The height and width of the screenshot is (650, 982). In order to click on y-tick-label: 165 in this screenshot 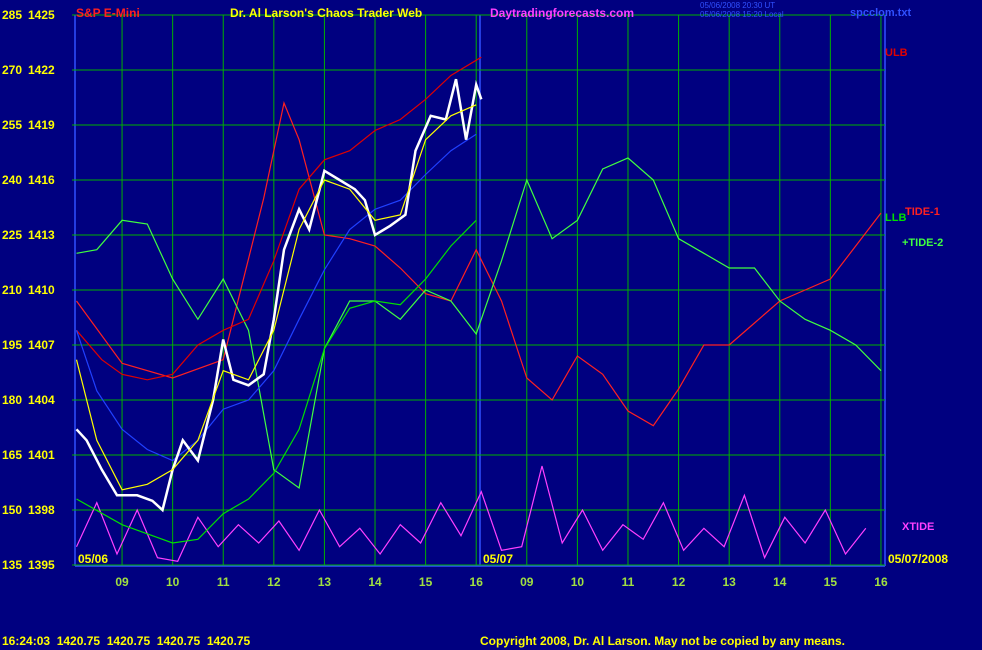, I will do `click(12, 455)`.